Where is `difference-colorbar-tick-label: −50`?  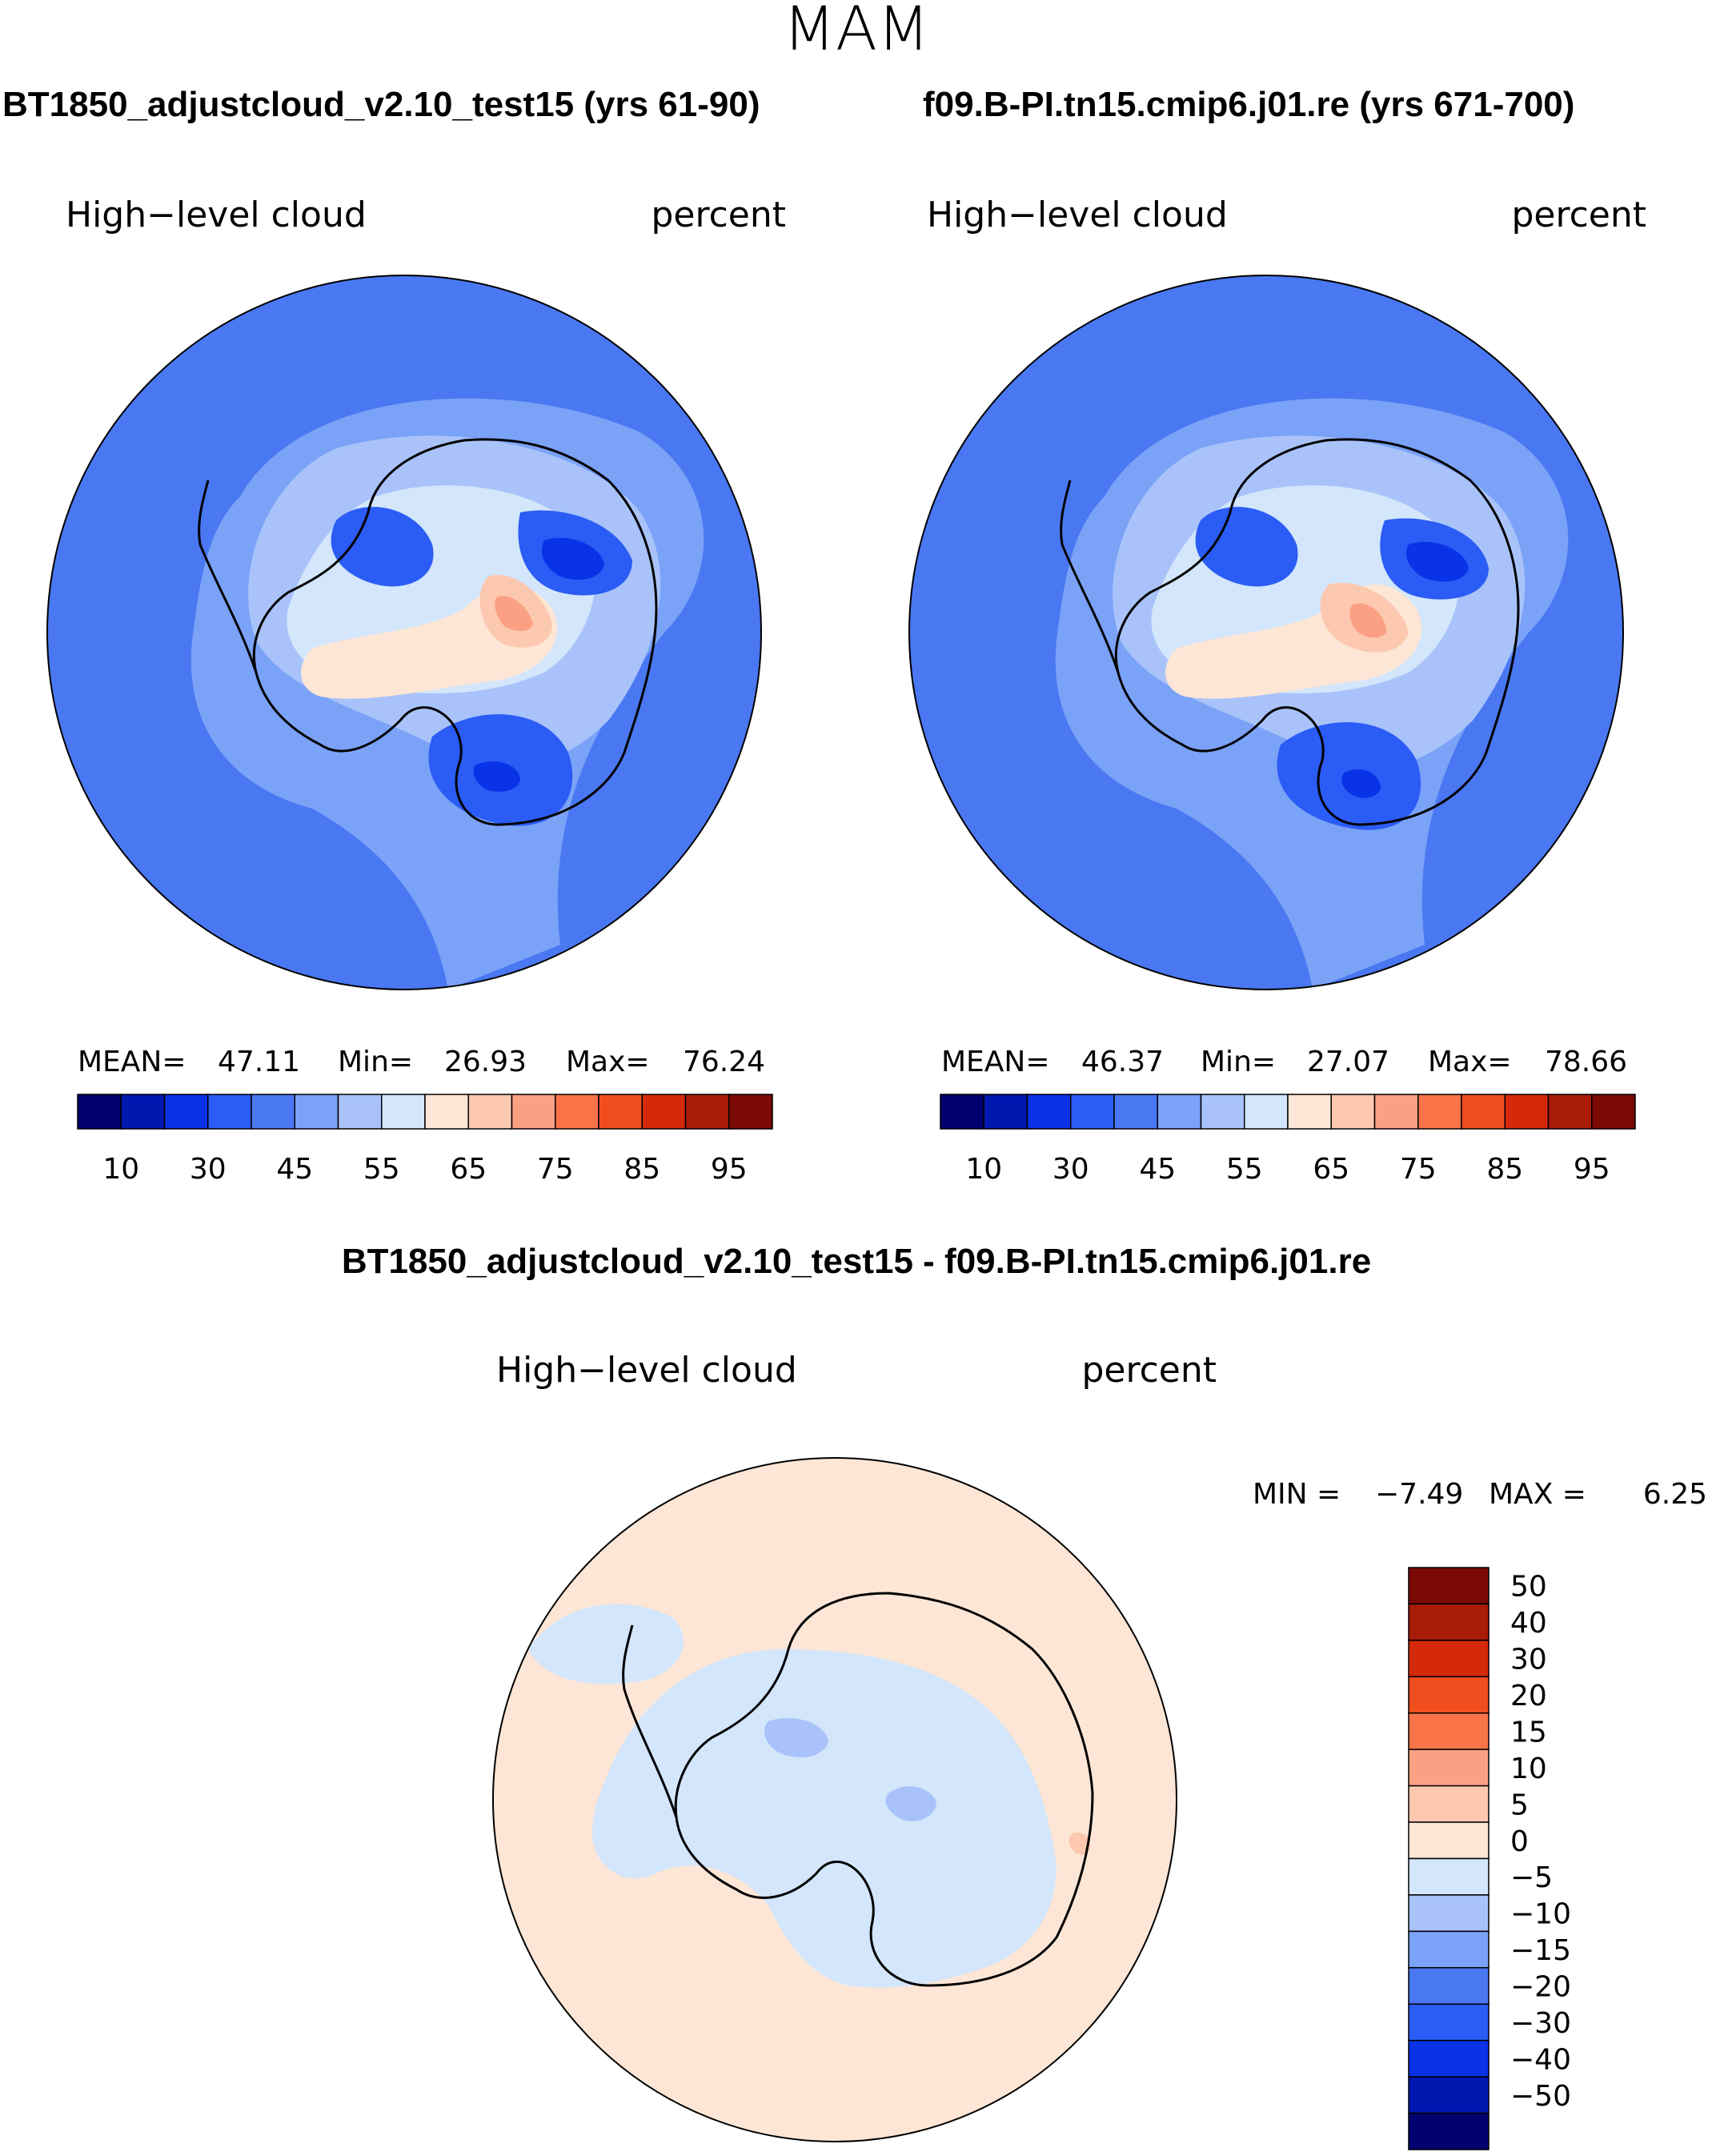 difference-colorbar-tick-label: −50 is located at coordinates (1541, 2096).